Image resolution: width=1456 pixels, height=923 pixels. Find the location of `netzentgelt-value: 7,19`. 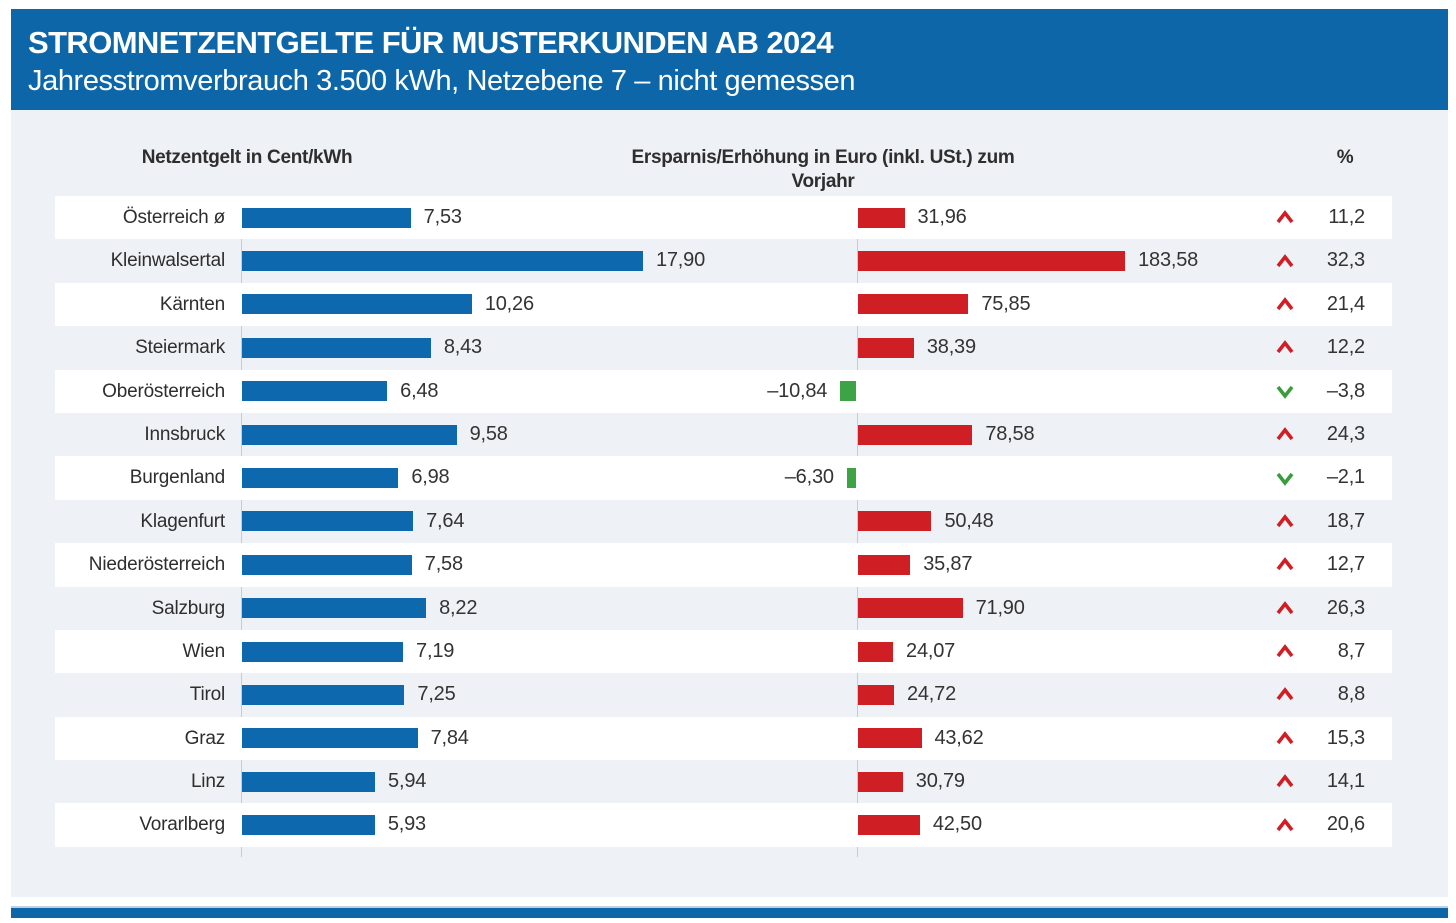

netzentgelt-value: 7,19 is located at coordinates (435, 650).